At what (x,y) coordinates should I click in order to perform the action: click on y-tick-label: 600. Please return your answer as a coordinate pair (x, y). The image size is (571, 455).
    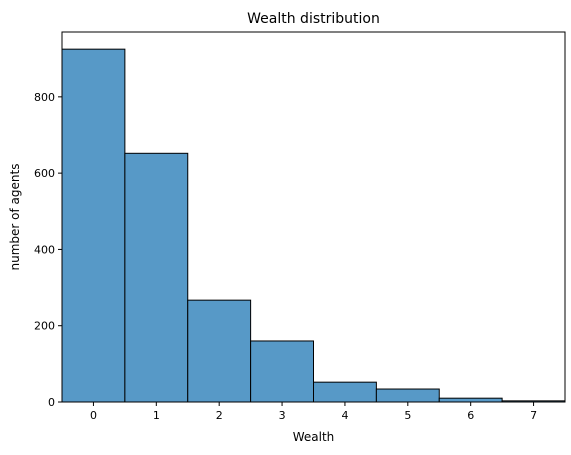
    Looking at the image, I should click on (44, 173).